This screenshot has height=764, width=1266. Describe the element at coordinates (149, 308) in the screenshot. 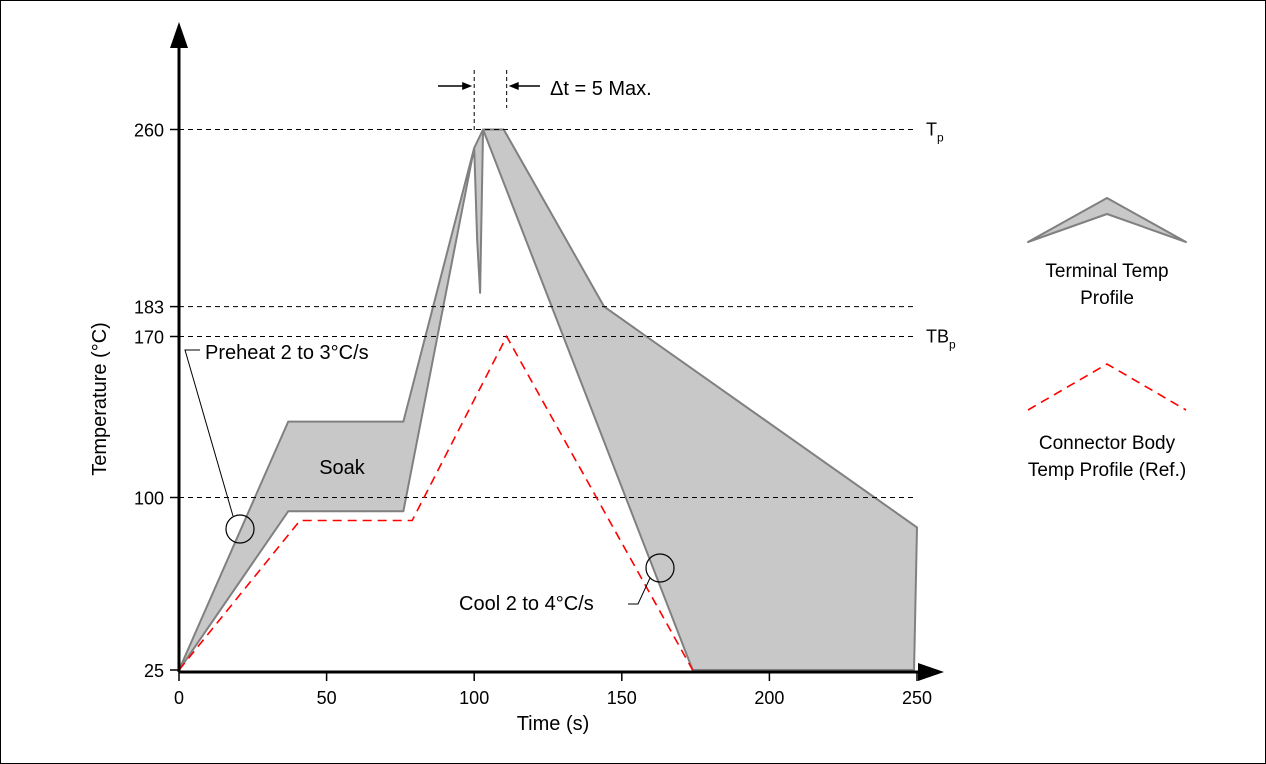

I see `y-tick-label-183: 183` at that location.